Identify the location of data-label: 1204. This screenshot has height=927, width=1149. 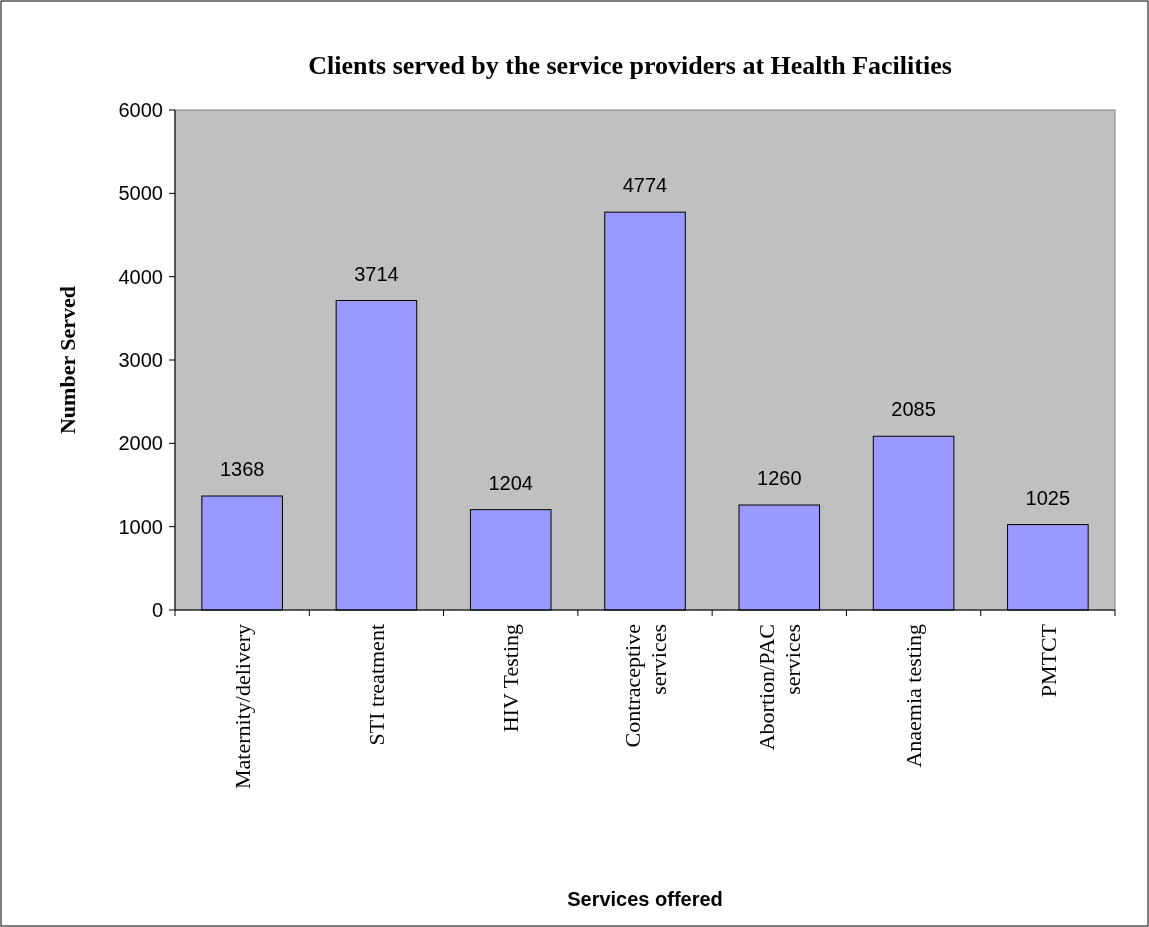
(510, 482).